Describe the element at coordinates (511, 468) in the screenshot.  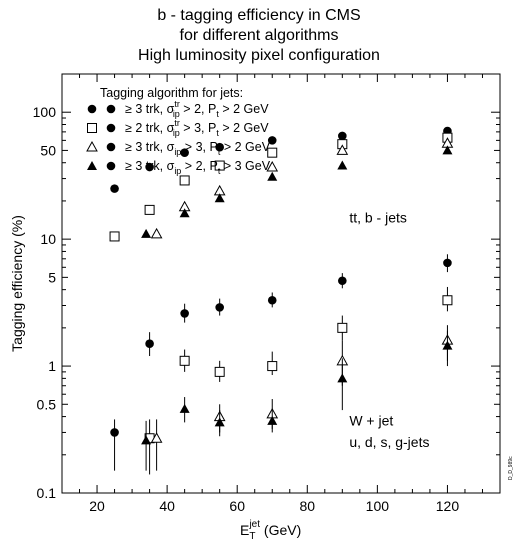
I see `side-note: D_D_989c` at that location.